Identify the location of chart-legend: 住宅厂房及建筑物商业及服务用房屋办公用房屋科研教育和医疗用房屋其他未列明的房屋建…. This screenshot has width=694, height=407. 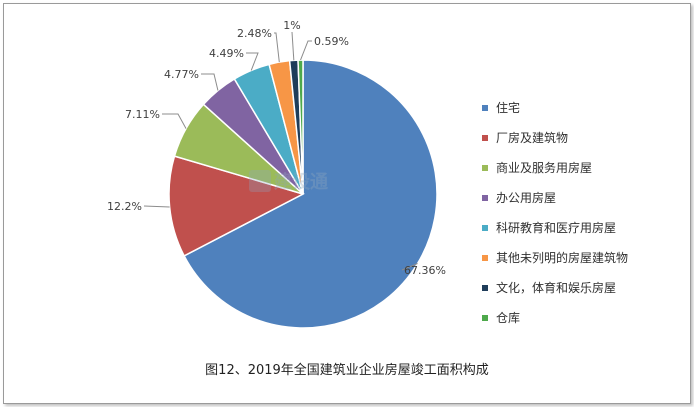
(555, 212).